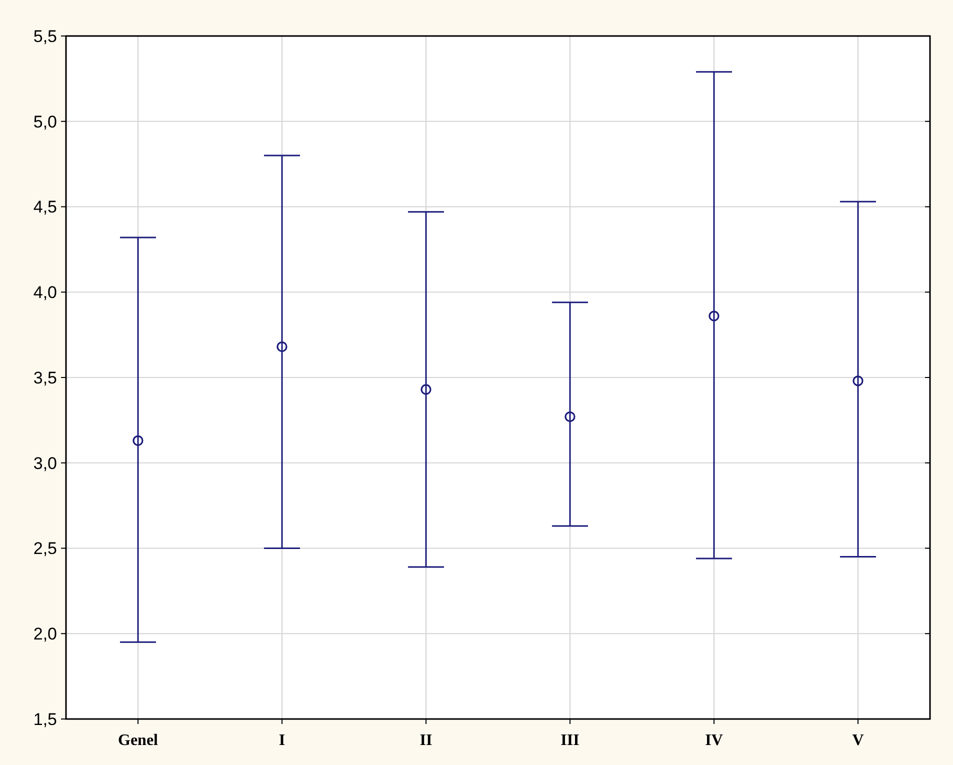 The image size is (953, 765). I want to click on y-tick-label: 4,5, so click(45, 207).